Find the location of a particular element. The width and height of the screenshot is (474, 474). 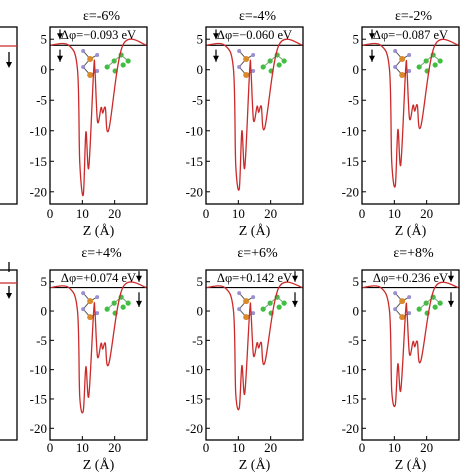

chart-title: ε=+8% is located at coordinates (413, 253).